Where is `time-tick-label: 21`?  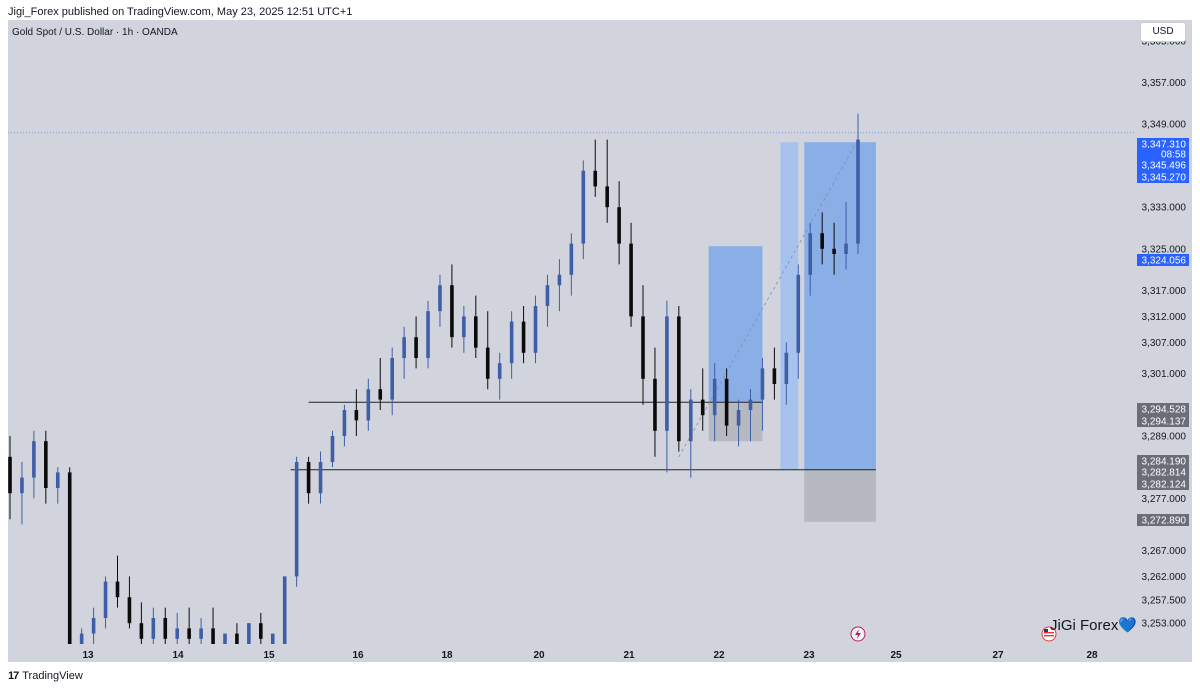
time-tick-label: 21 is located at coordinates (629, 655).